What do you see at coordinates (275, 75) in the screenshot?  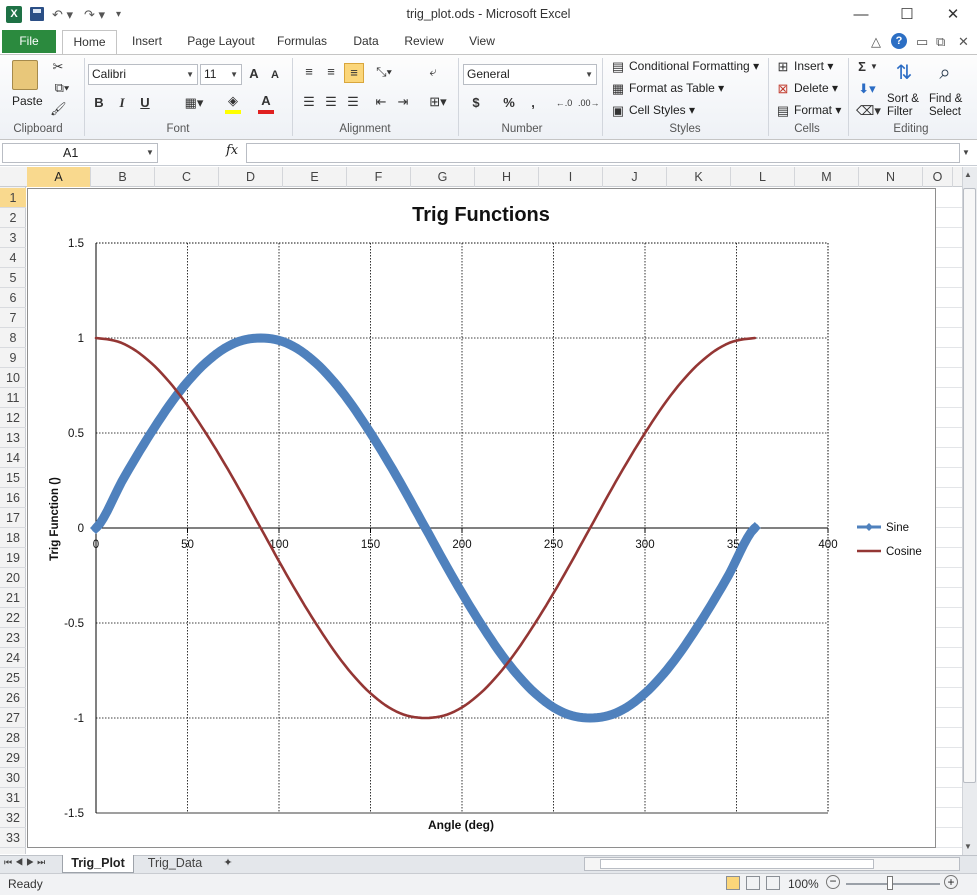 I see `shrink-font-icon: A` at bounding box center [275, 75].